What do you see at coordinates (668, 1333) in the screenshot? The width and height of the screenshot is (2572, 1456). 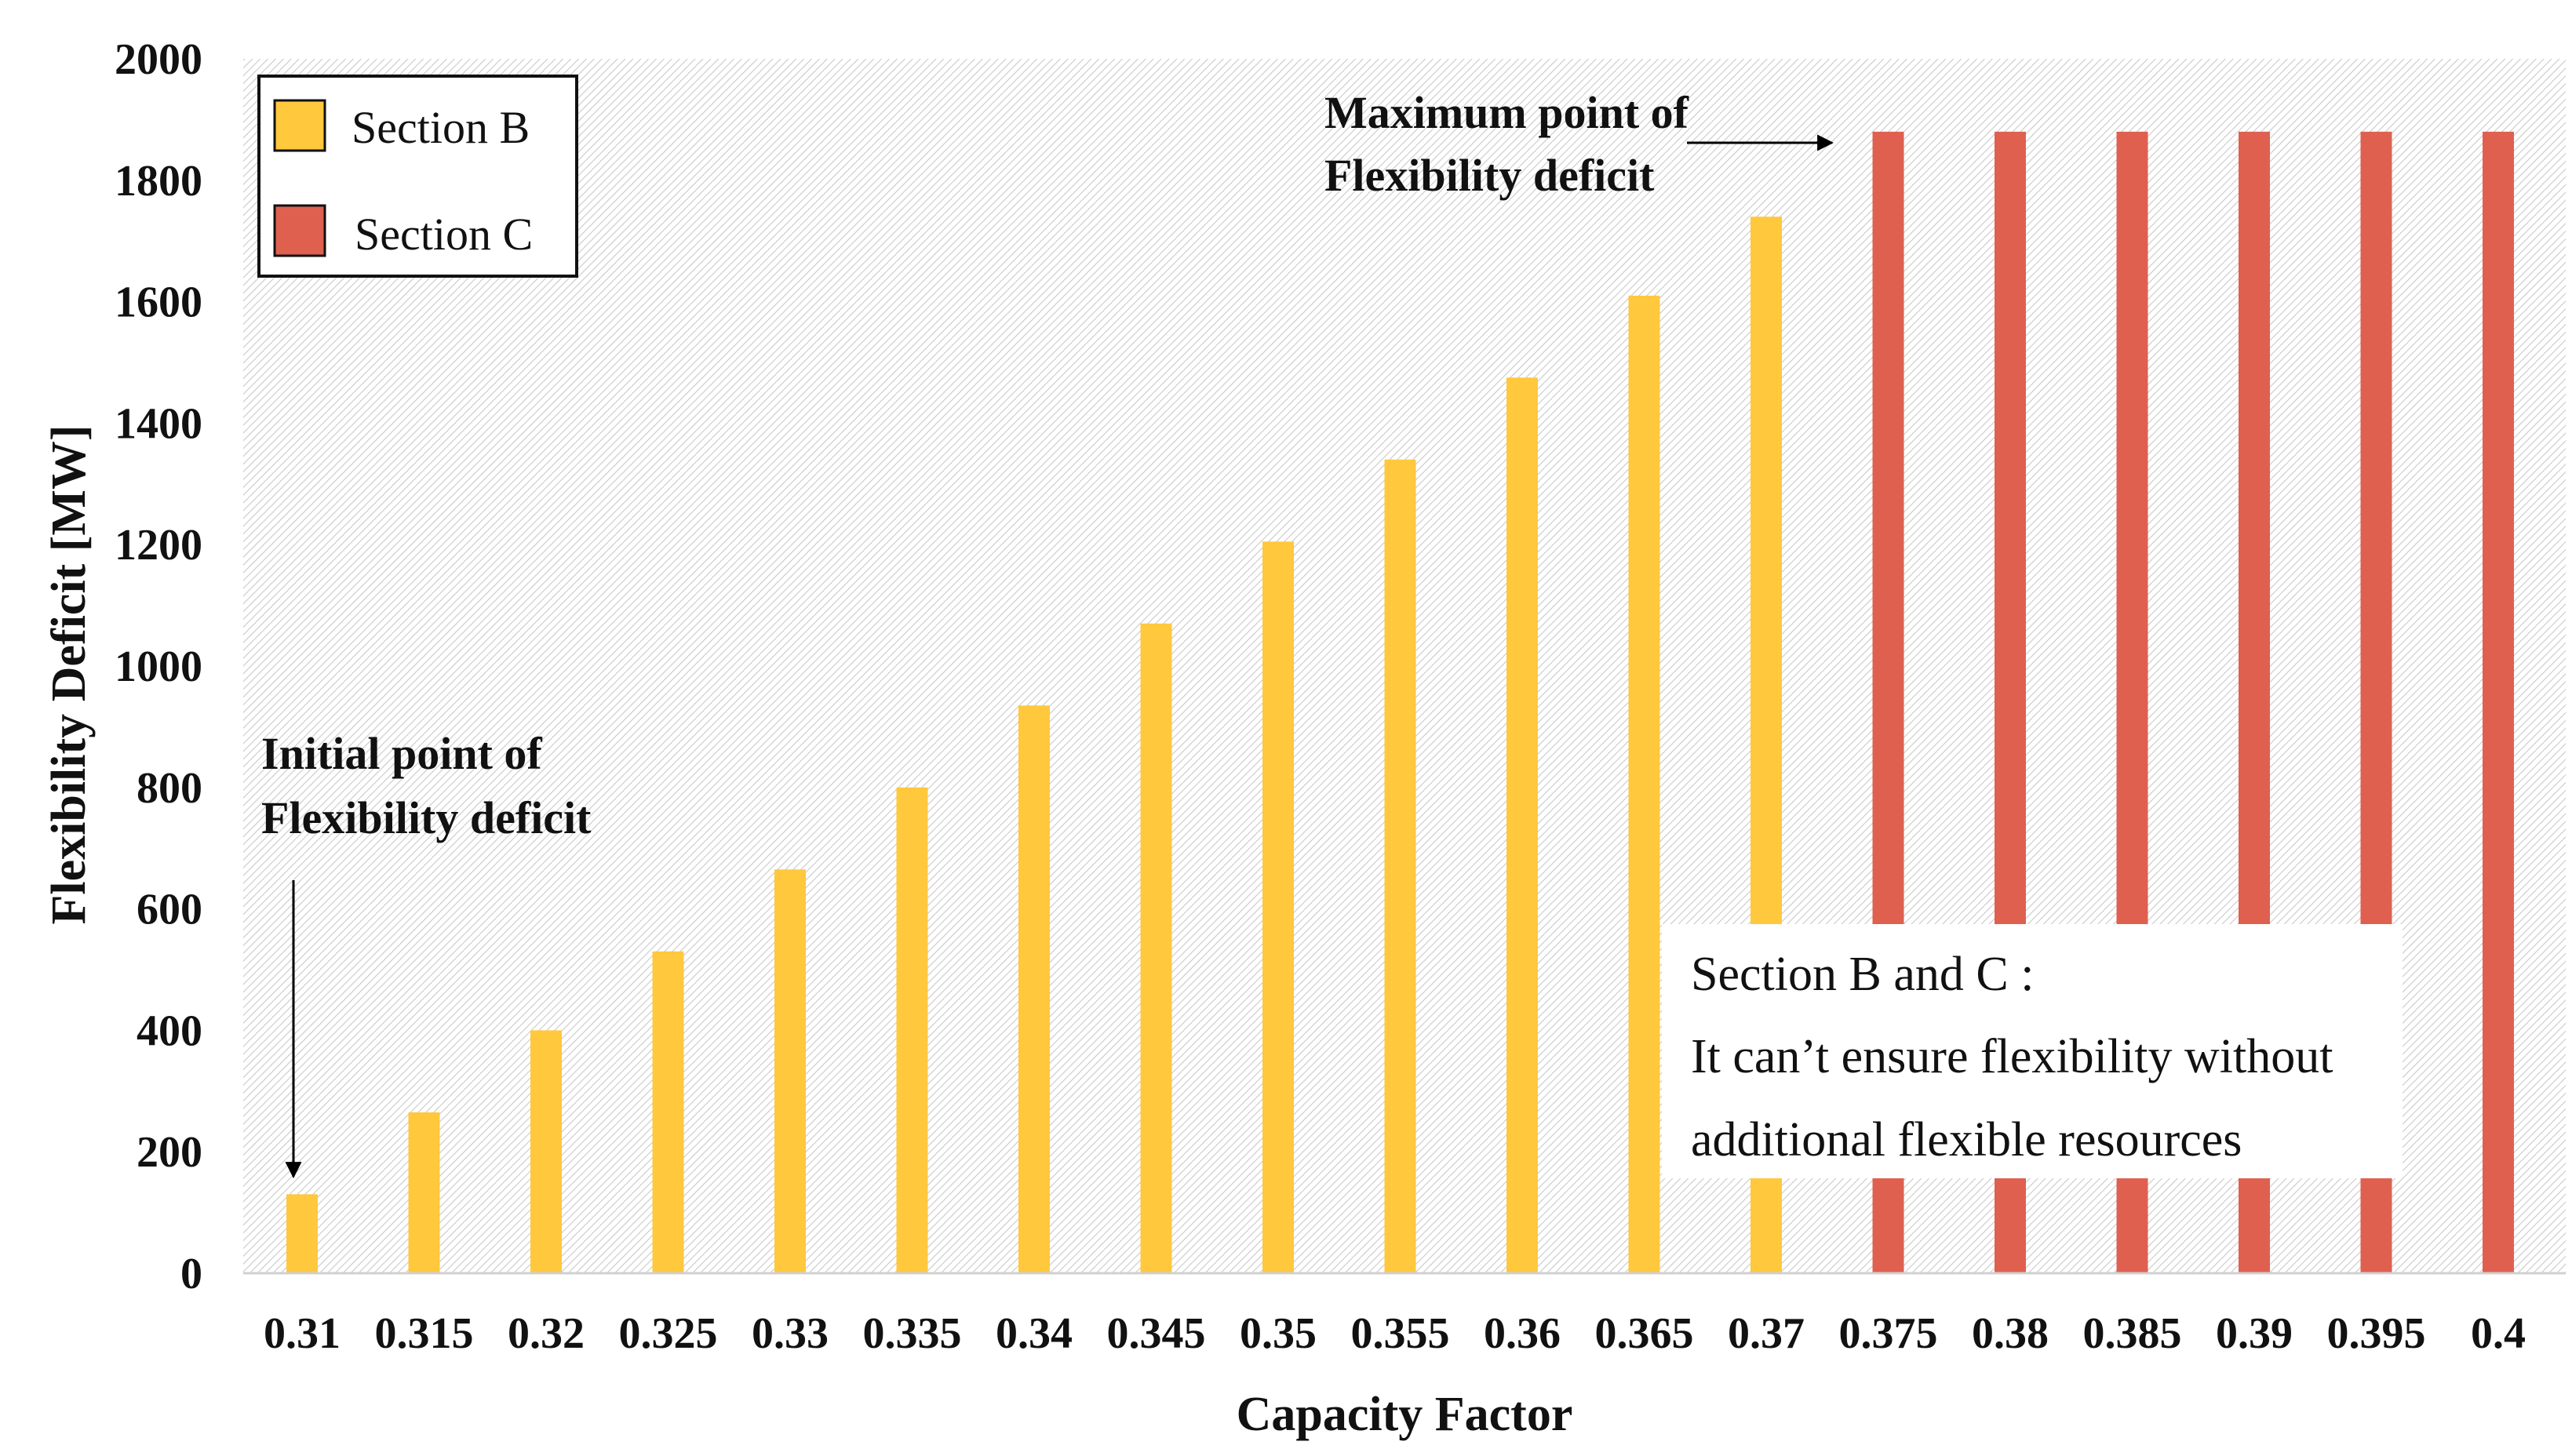 I see `x-tick-label: 0.325` at bounding box center [668, 1333].